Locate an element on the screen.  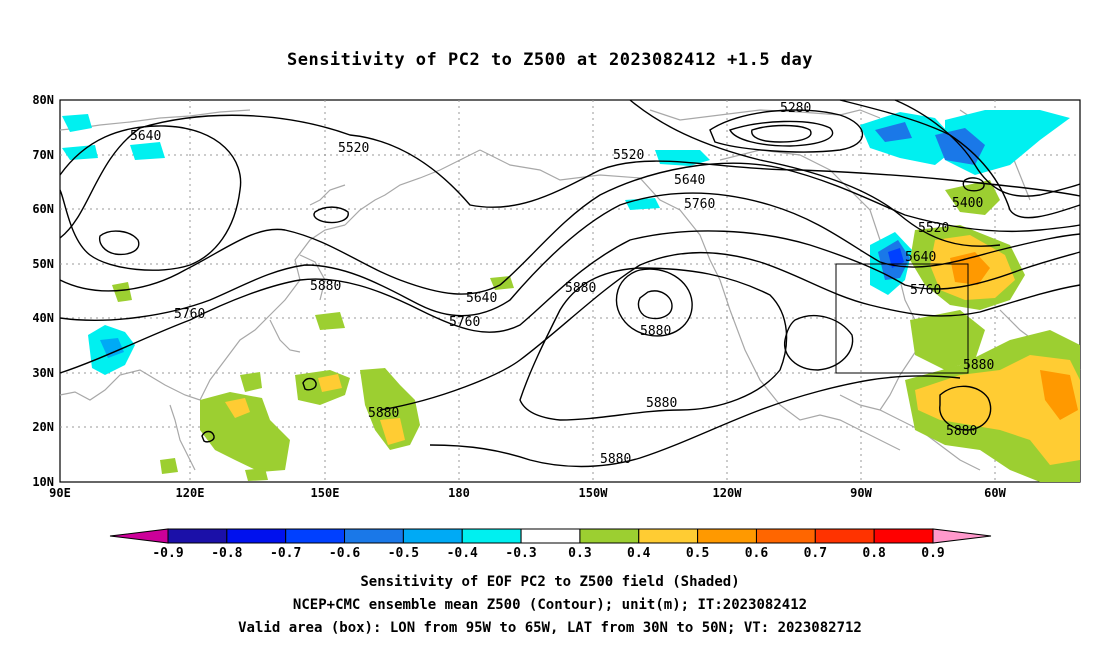
colorbar-label: -0.9 is located at coordinates (167, 553).